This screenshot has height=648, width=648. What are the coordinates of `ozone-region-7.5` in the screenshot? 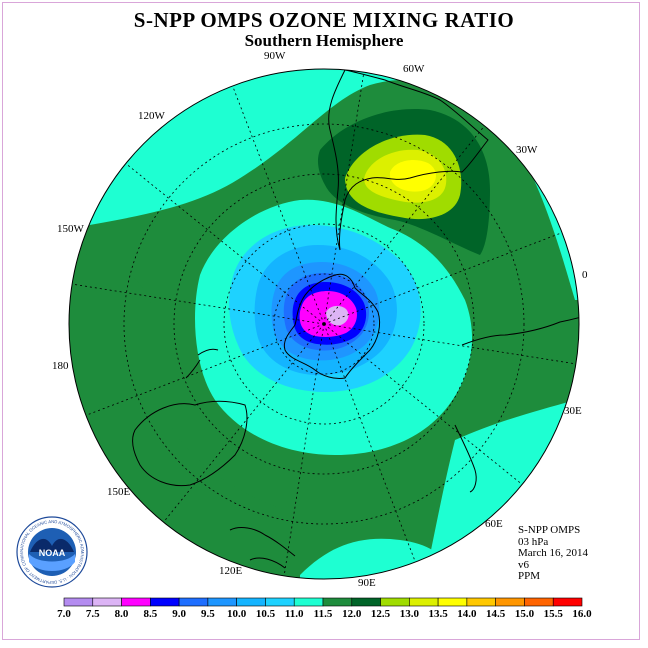 It's located at (337, 315).